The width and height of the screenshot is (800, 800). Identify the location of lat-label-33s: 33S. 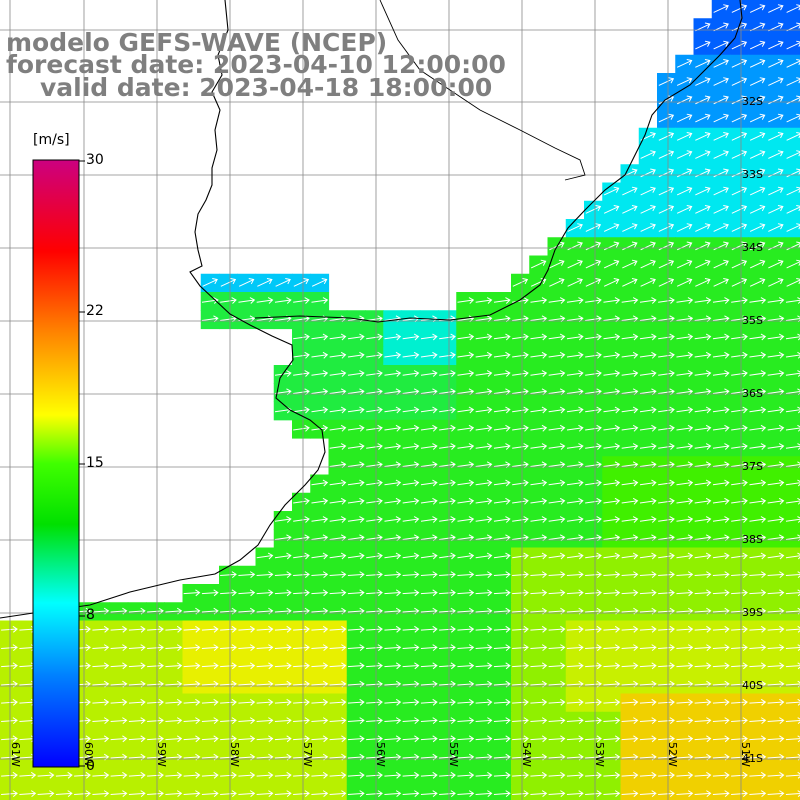
(752, 174).